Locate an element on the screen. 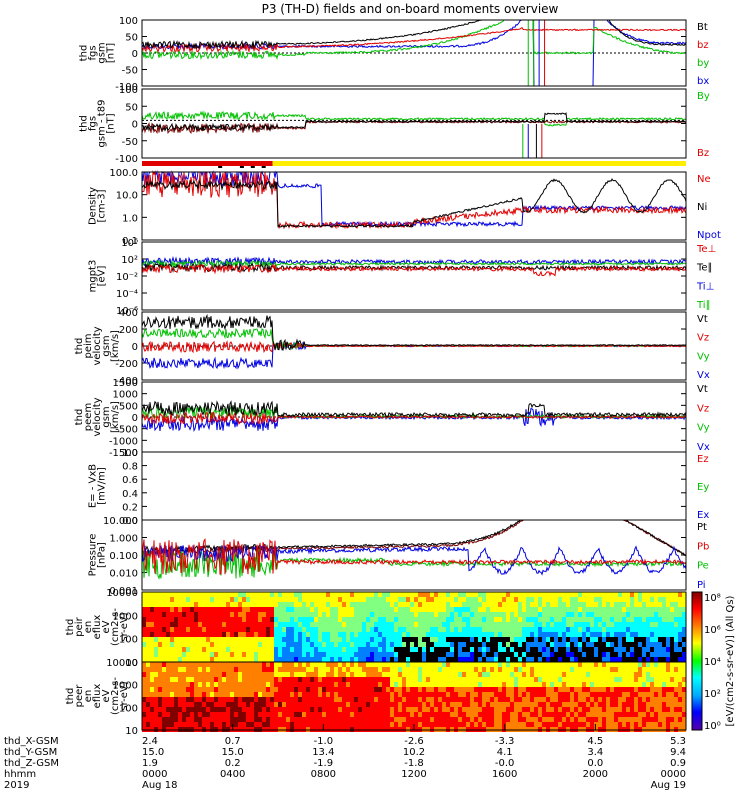 The image size is (750, 800). y-tick-label: 100 is located at coordinates (128, 640).